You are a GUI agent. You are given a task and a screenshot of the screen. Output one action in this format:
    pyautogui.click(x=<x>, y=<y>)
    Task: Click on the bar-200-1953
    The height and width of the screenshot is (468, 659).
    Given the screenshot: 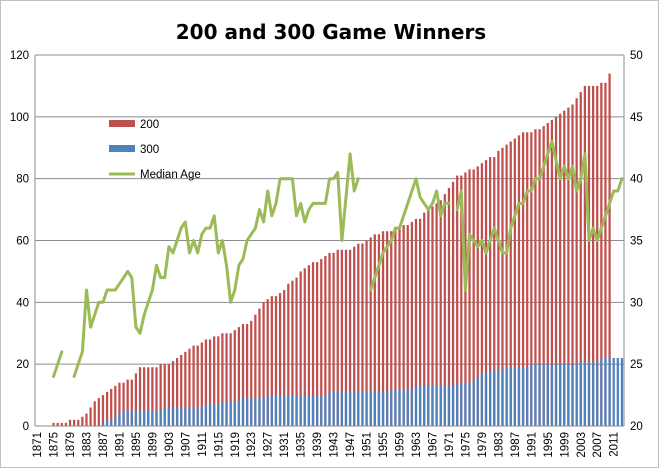 What is the action you would take?
    pyautogui.click(x=374, y=330)
    